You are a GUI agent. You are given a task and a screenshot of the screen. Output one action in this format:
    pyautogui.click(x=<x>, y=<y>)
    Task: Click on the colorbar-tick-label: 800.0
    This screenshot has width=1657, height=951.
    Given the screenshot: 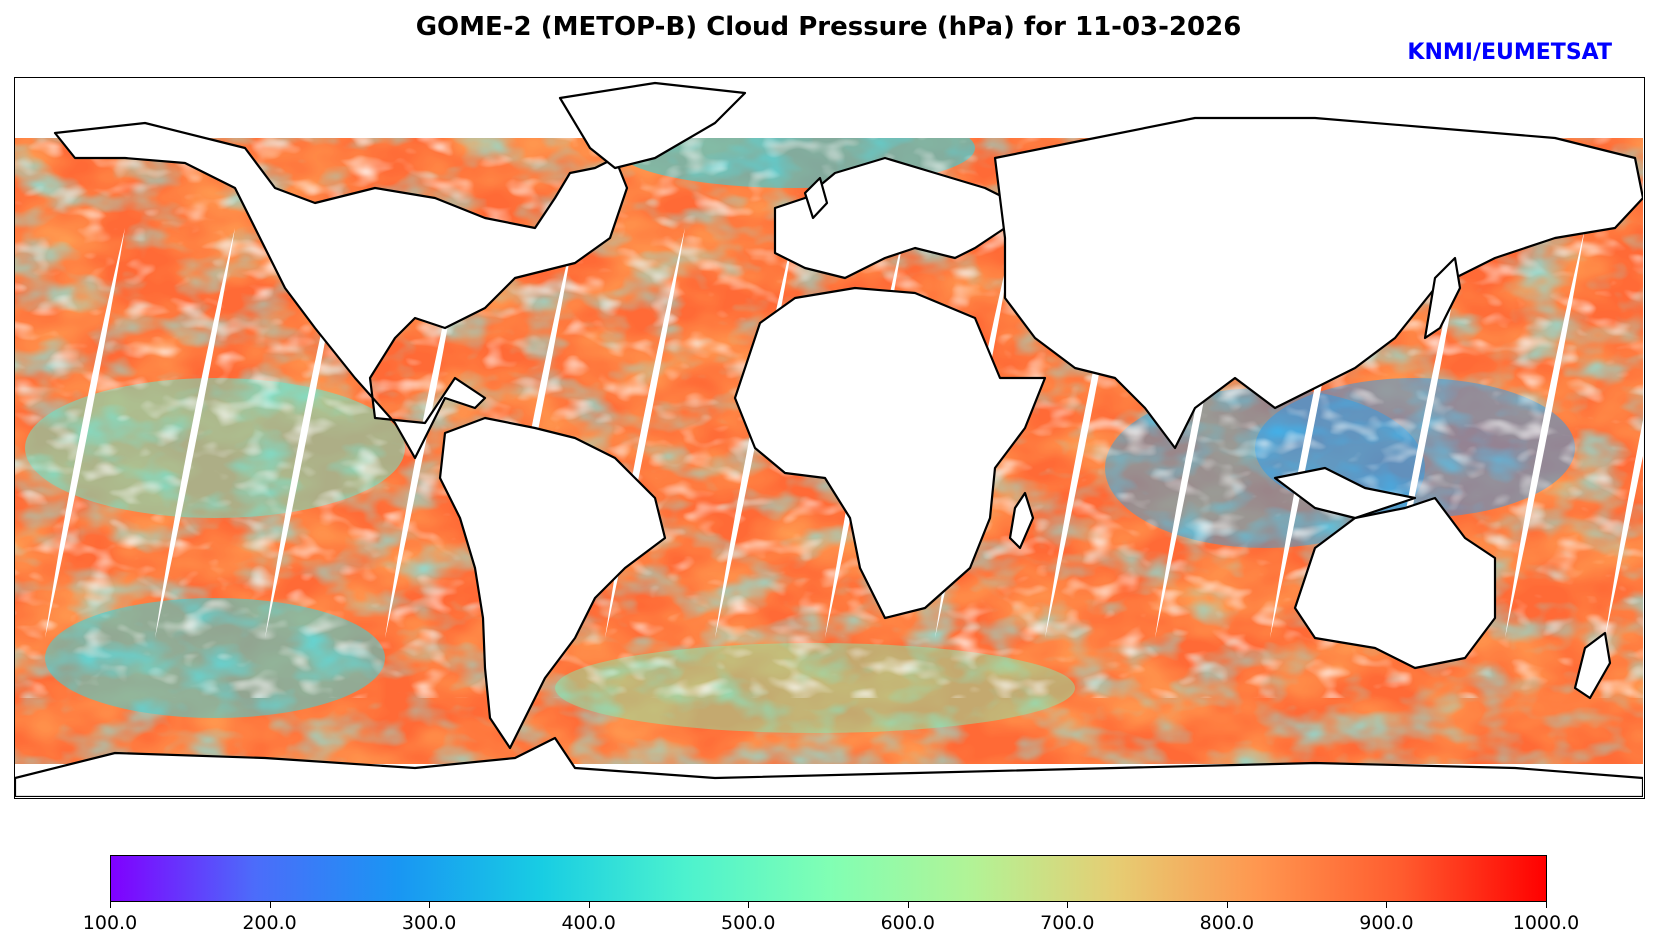 What is the action you would take?
    pyautogui.click(x=1227, y=923)
    